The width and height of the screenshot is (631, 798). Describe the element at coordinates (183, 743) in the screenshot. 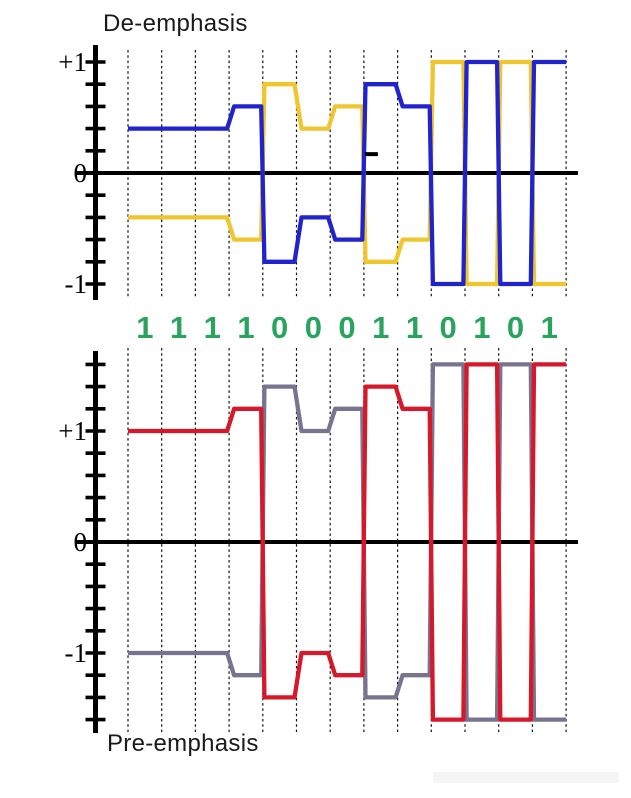

I see `bottom-chart-title: Pre-emphasis` at that location.